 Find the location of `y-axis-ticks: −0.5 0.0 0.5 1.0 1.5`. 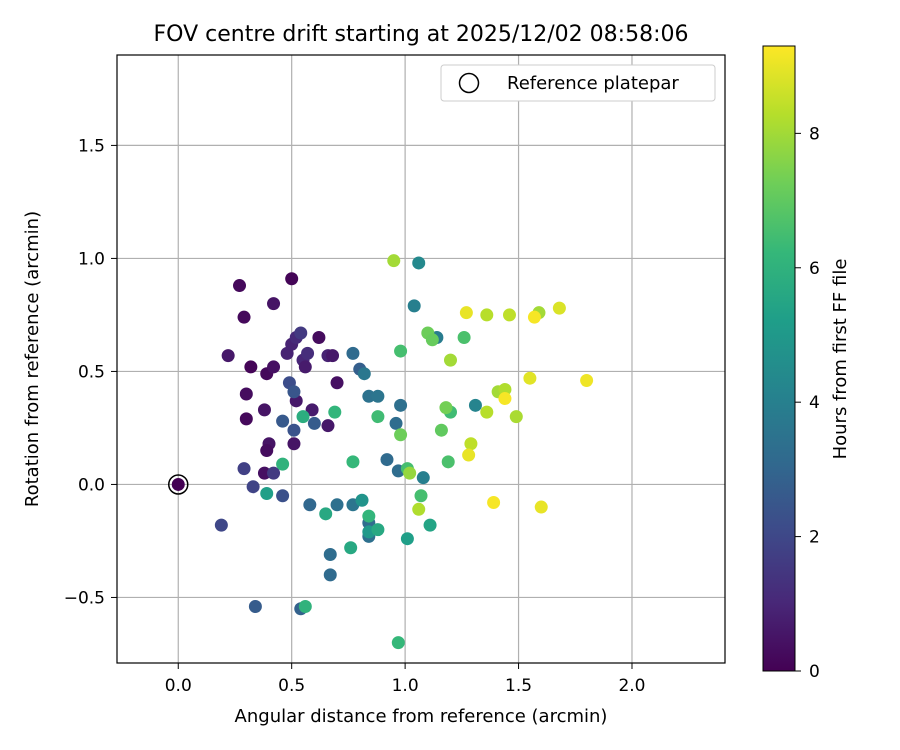

y-axis-ticks: −0.5 0.0 0.5 1.0 1.5 is located at coordinates (90, 372).